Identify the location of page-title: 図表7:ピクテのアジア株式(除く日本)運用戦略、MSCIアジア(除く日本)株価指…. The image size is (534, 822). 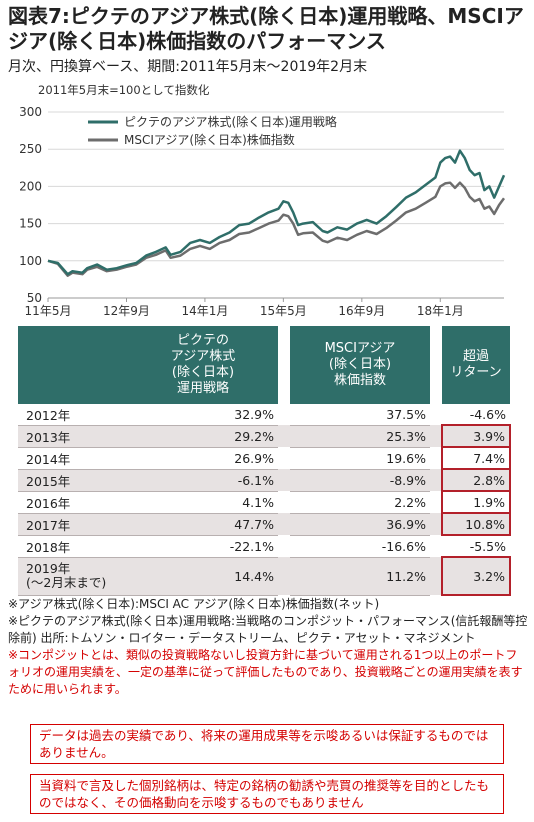
(266, 28).